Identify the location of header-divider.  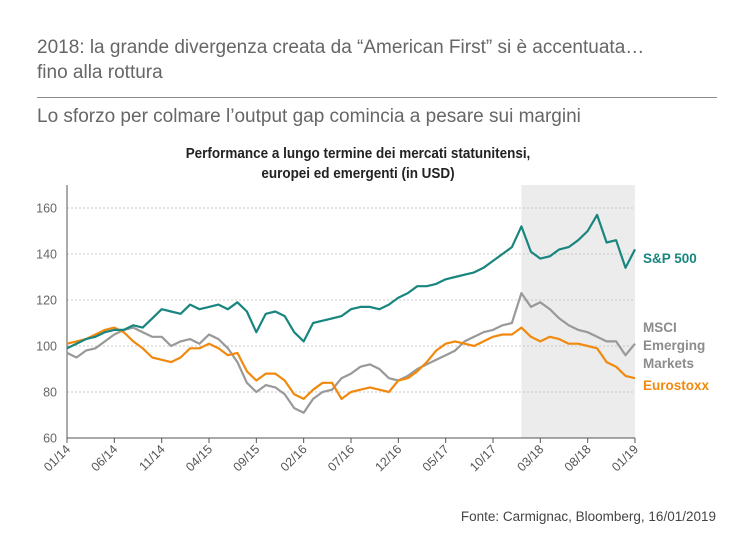
(377, 97).